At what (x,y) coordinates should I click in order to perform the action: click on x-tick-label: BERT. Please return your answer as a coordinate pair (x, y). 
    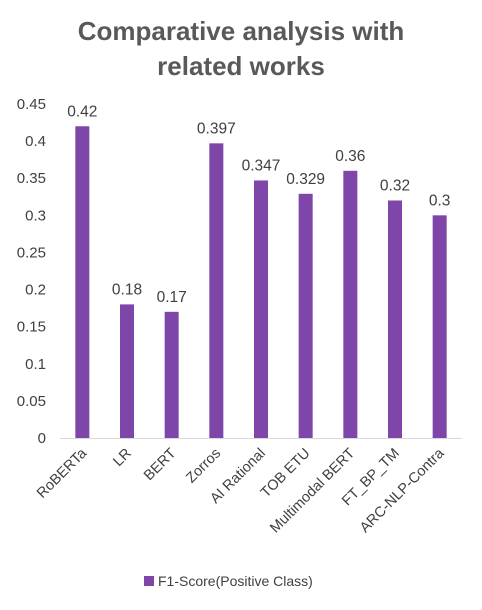
    Looking at the image, I should click on (160, 464).